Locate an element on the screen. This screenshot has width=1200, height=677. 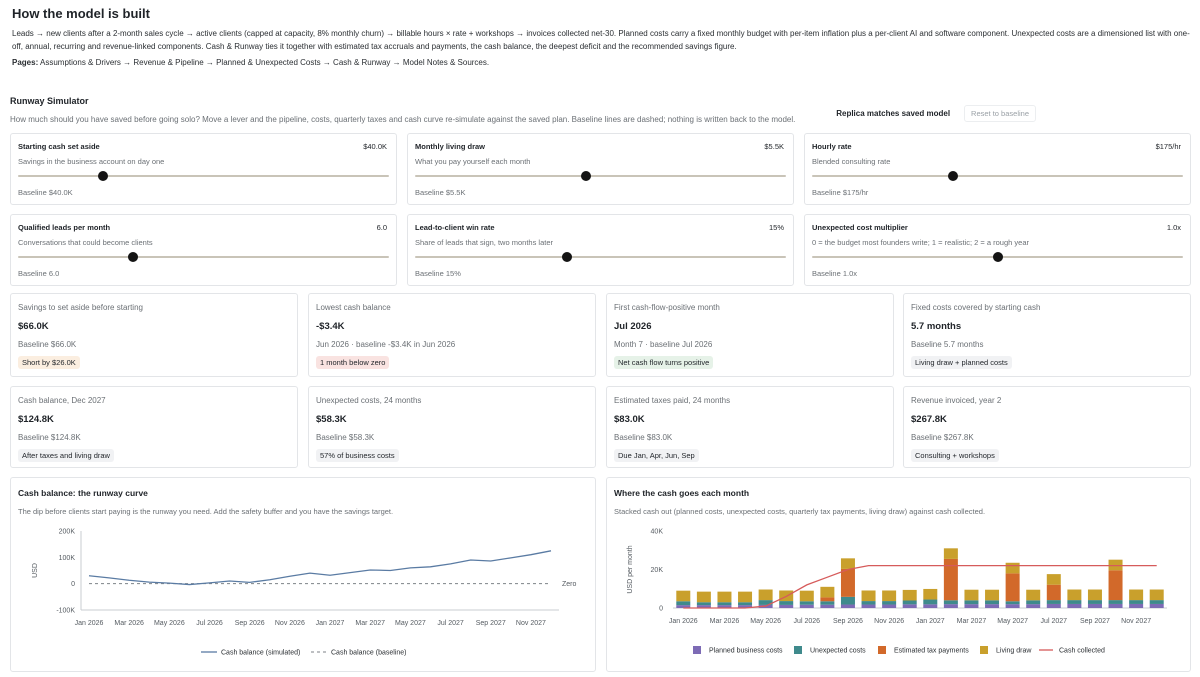
y-tick-label: 40K is located at coordinates (657, 532).